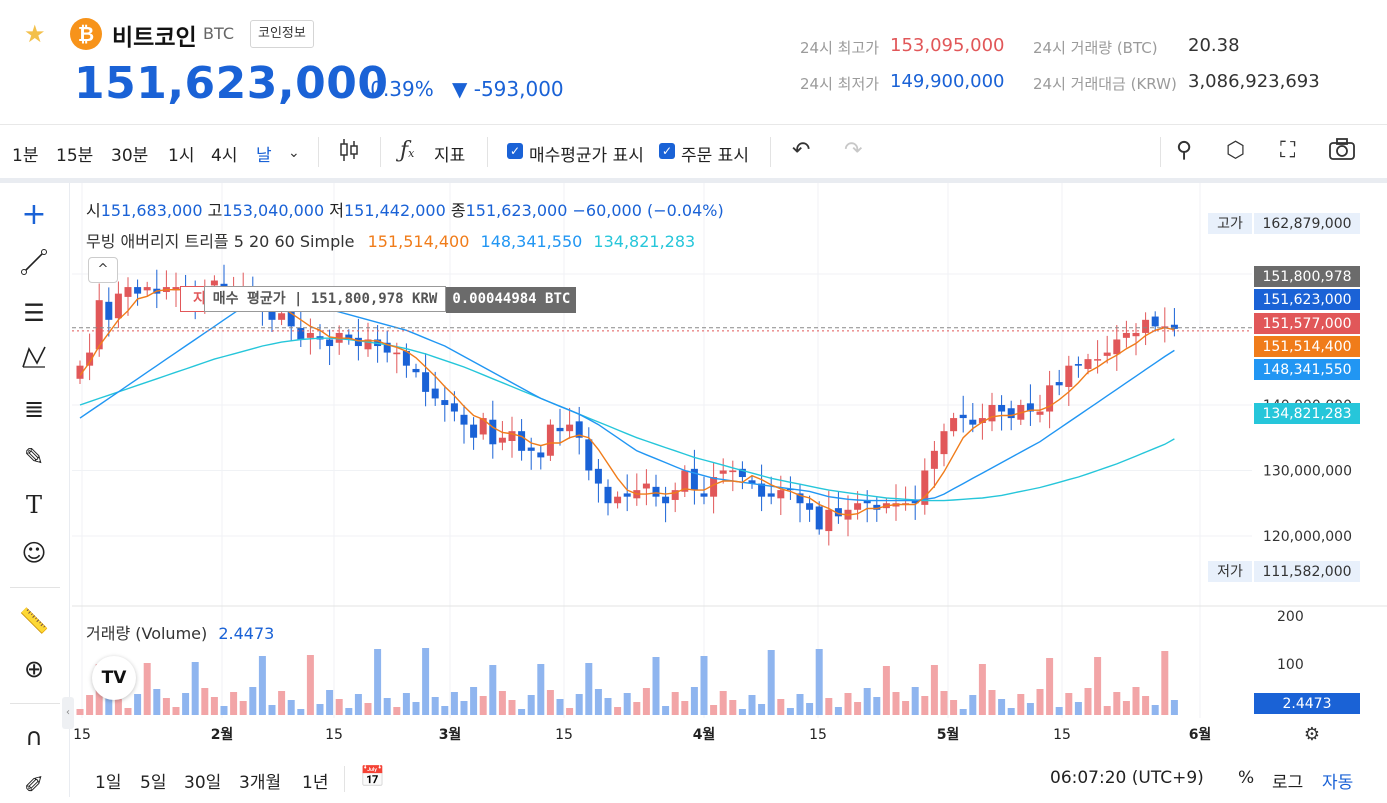 This screenshot has width=1387, height=803. I want to click on interval-day: 날, so click(264, 156).